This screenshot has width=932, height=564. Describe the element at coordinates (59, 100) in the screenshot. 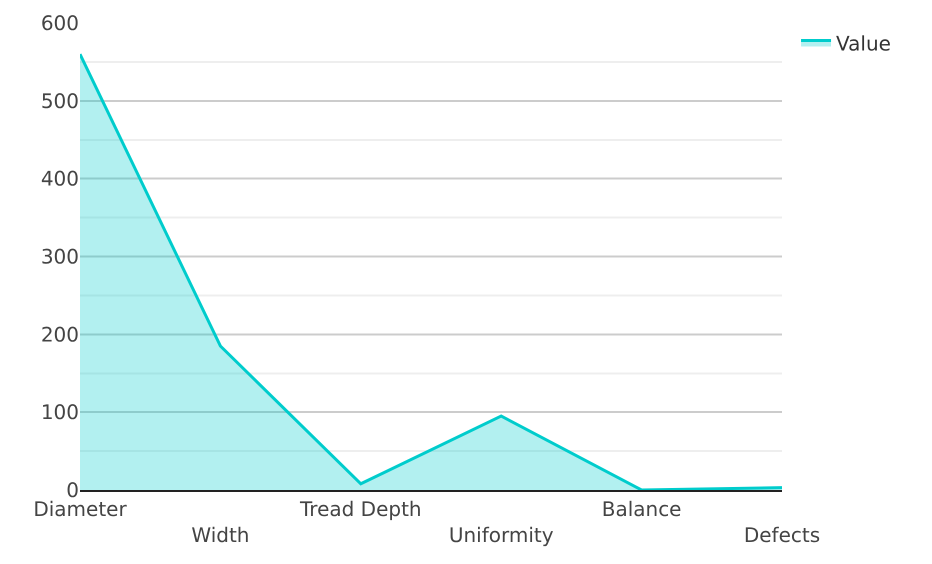

I see `y-tick-label: 500` at that location.